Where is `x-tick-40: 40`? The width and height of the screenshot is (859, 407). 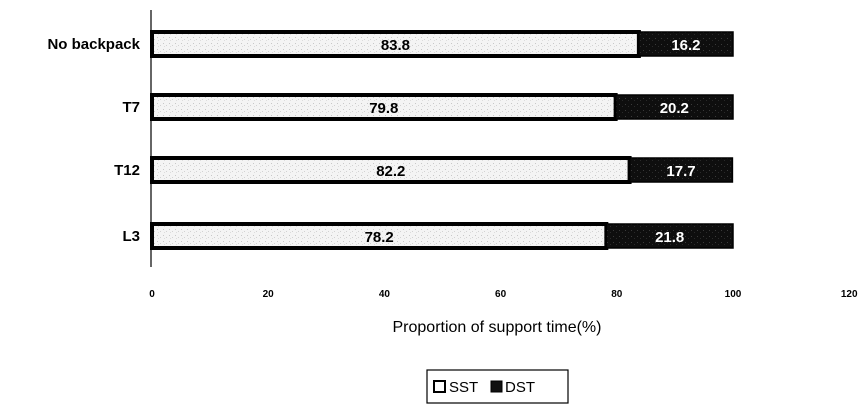
x-tick-40: 40 is located at coordinates (385, 294).